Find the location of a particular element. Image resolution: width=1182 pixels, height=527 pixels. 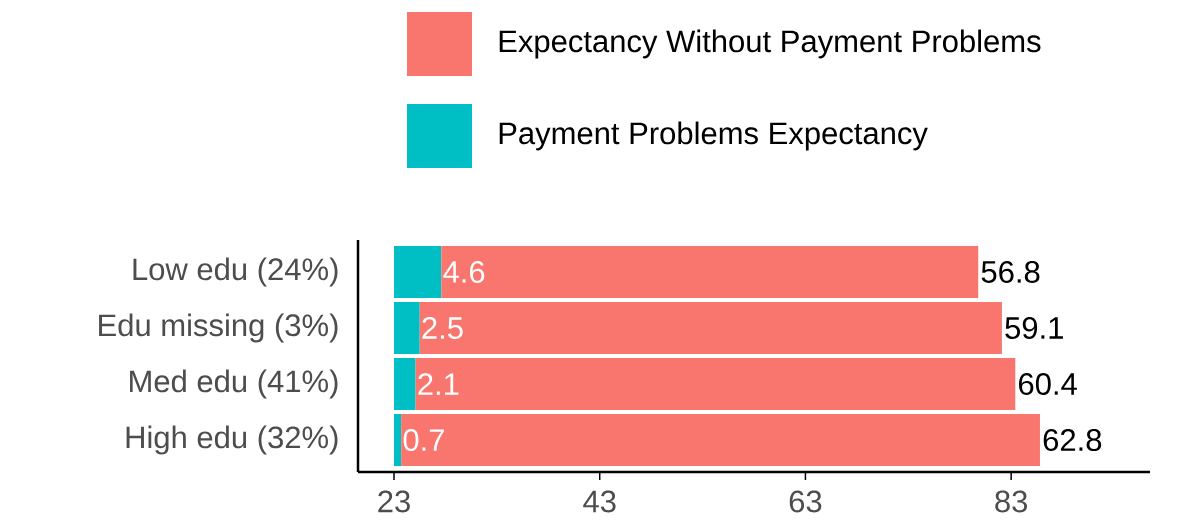

y-tick-label: High edu (32%) is located at coordinates (232, 440).